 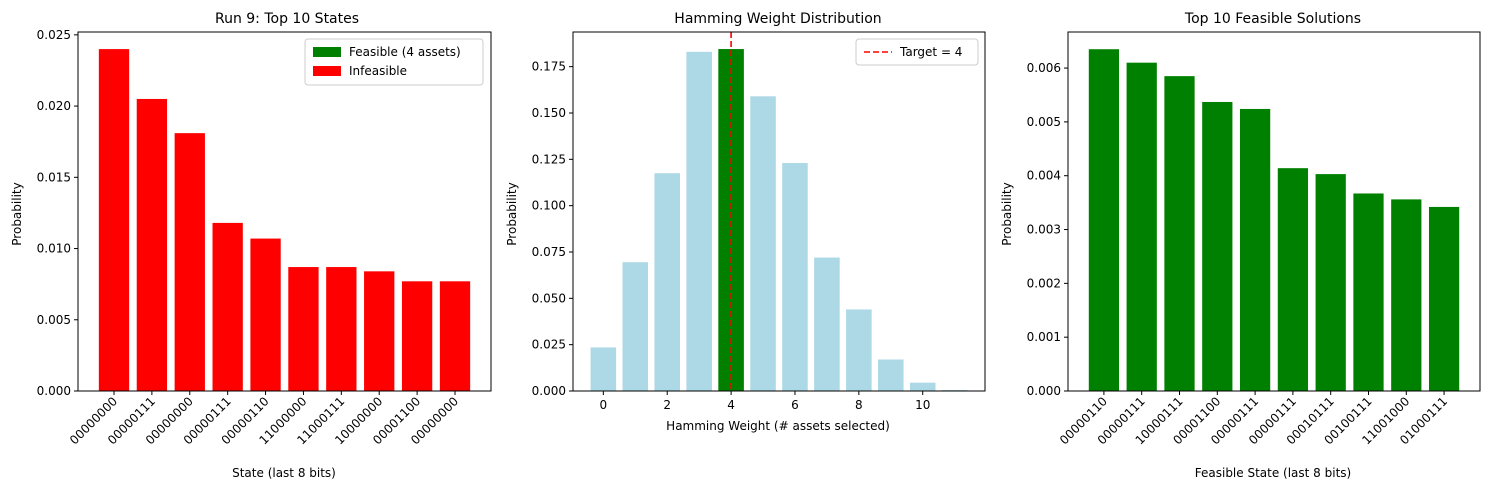 What do you see at coordinates (549, 159) in the screenshot?
I see `y-tick-label: 0.125` at bounding box center [549, 159].